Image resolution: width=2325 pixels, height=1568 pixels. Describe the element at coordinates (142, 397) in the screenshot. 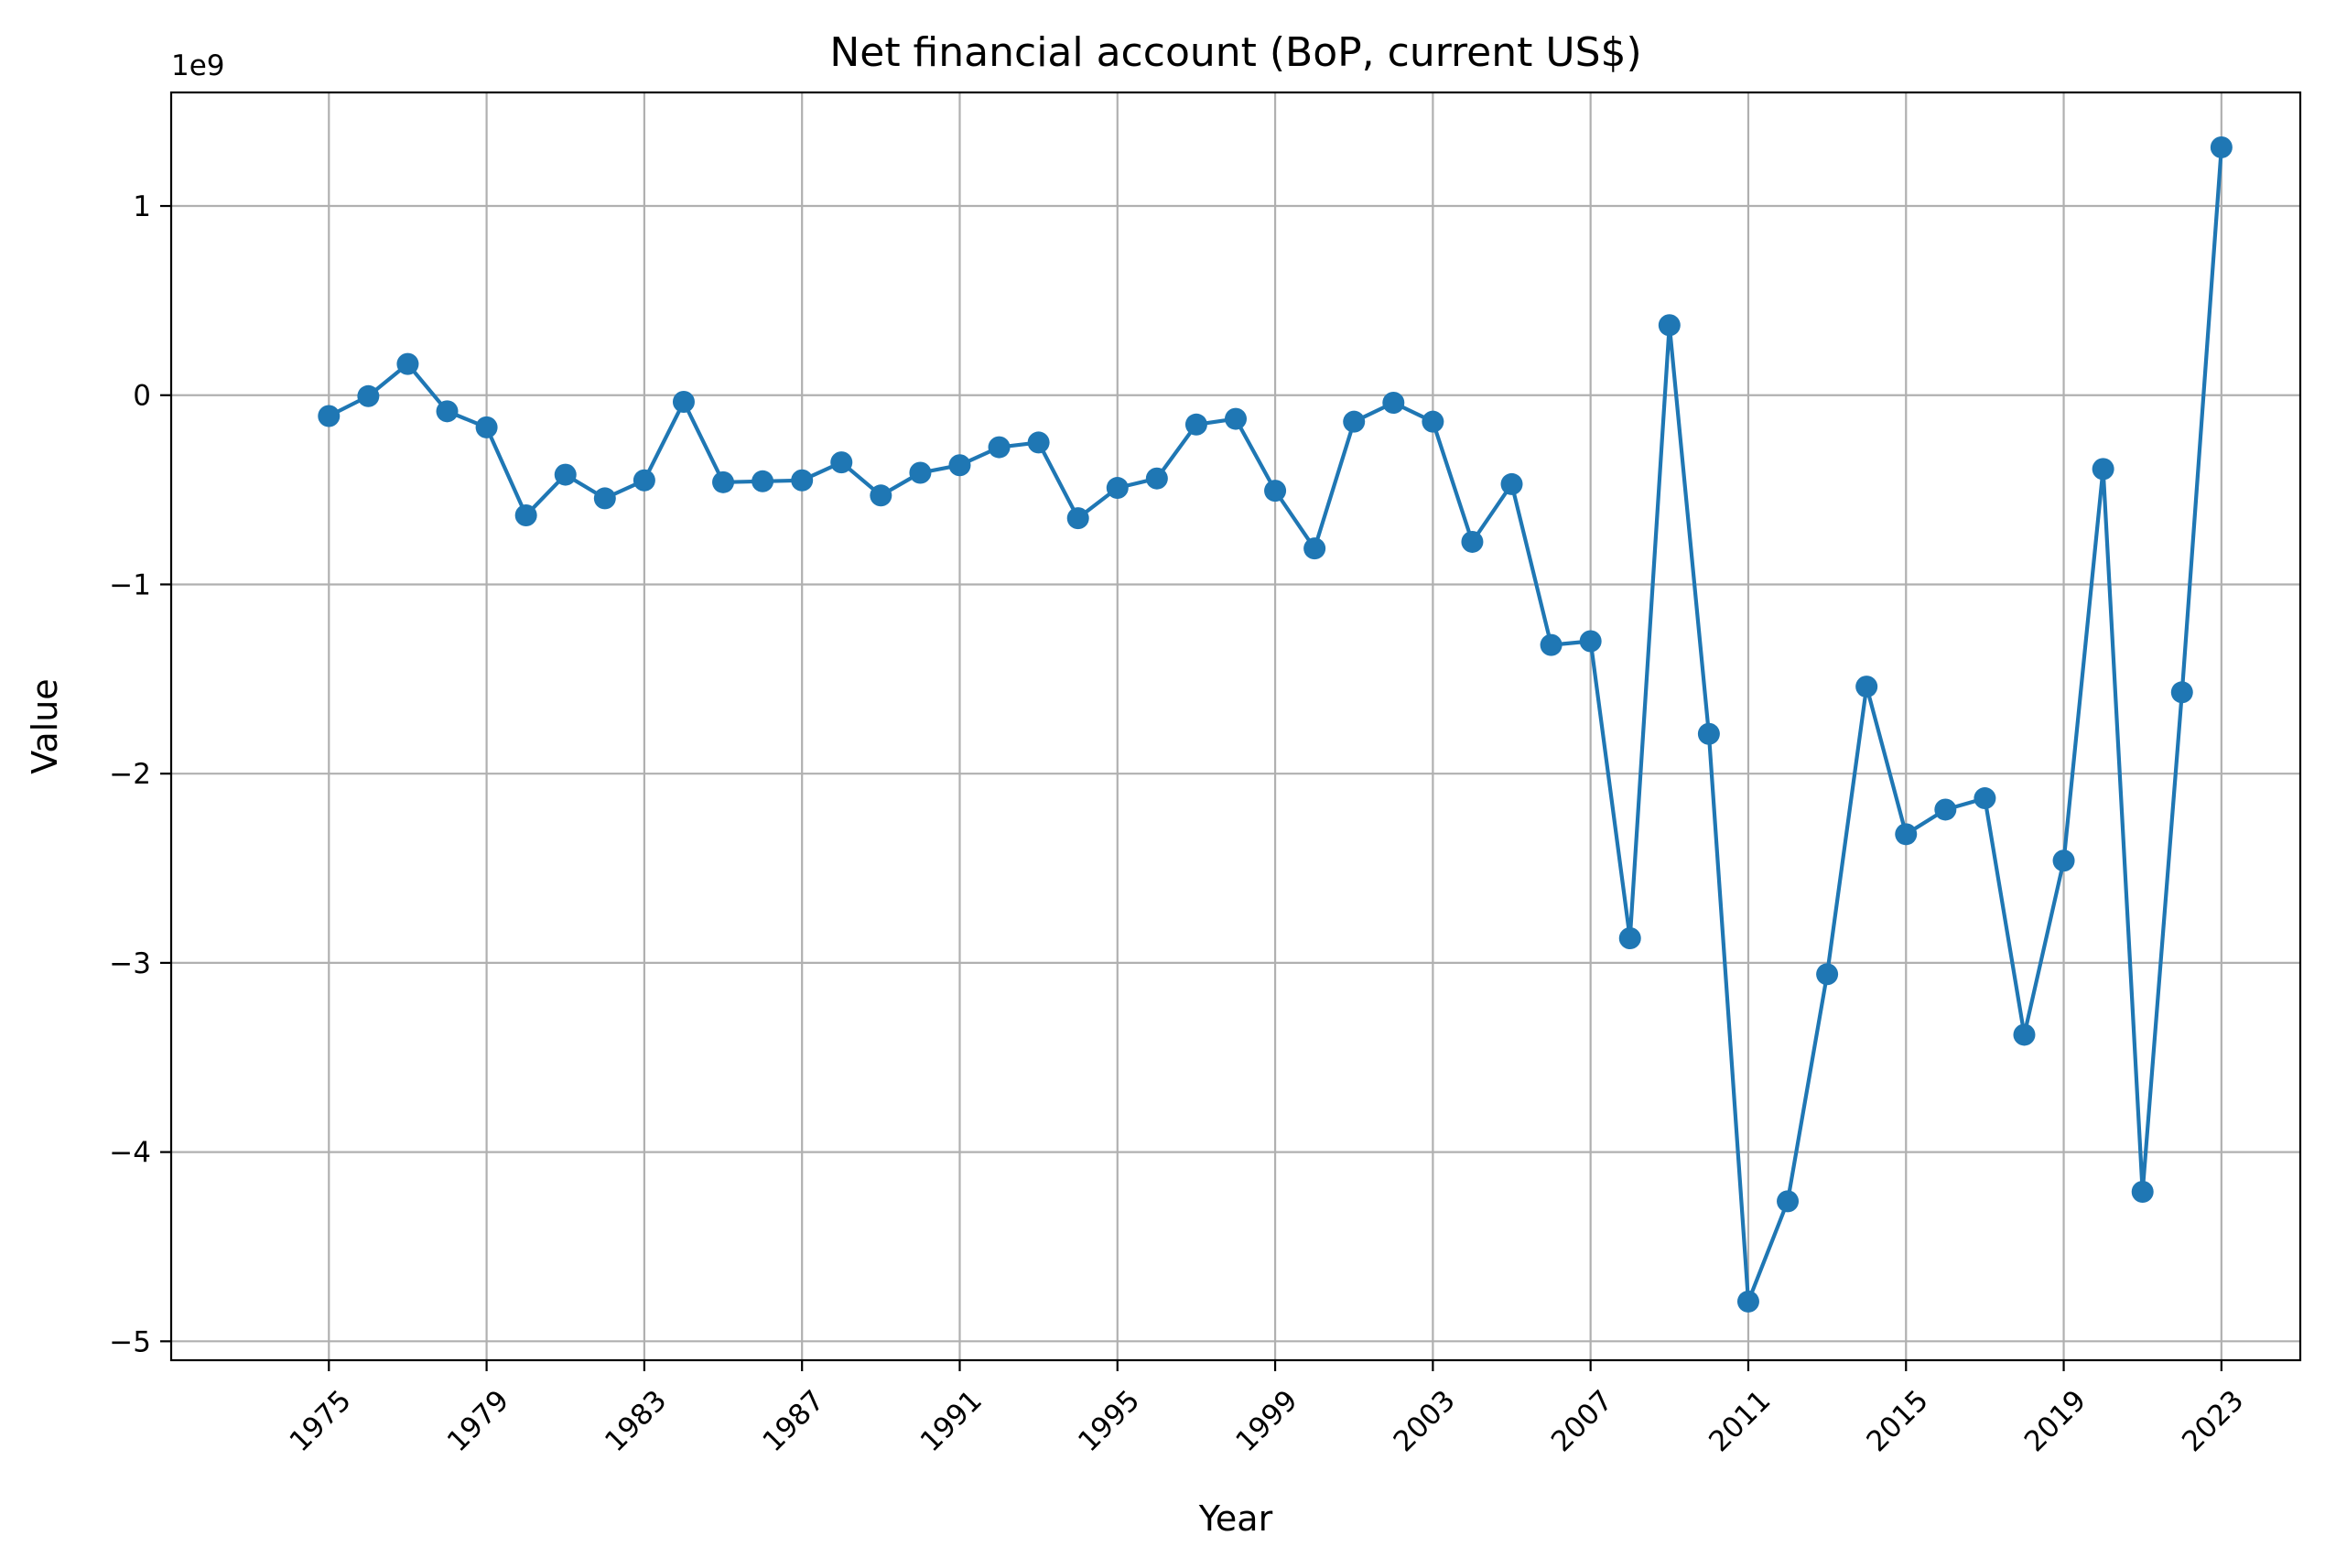

I see `y-tick-label: 0` at that location.